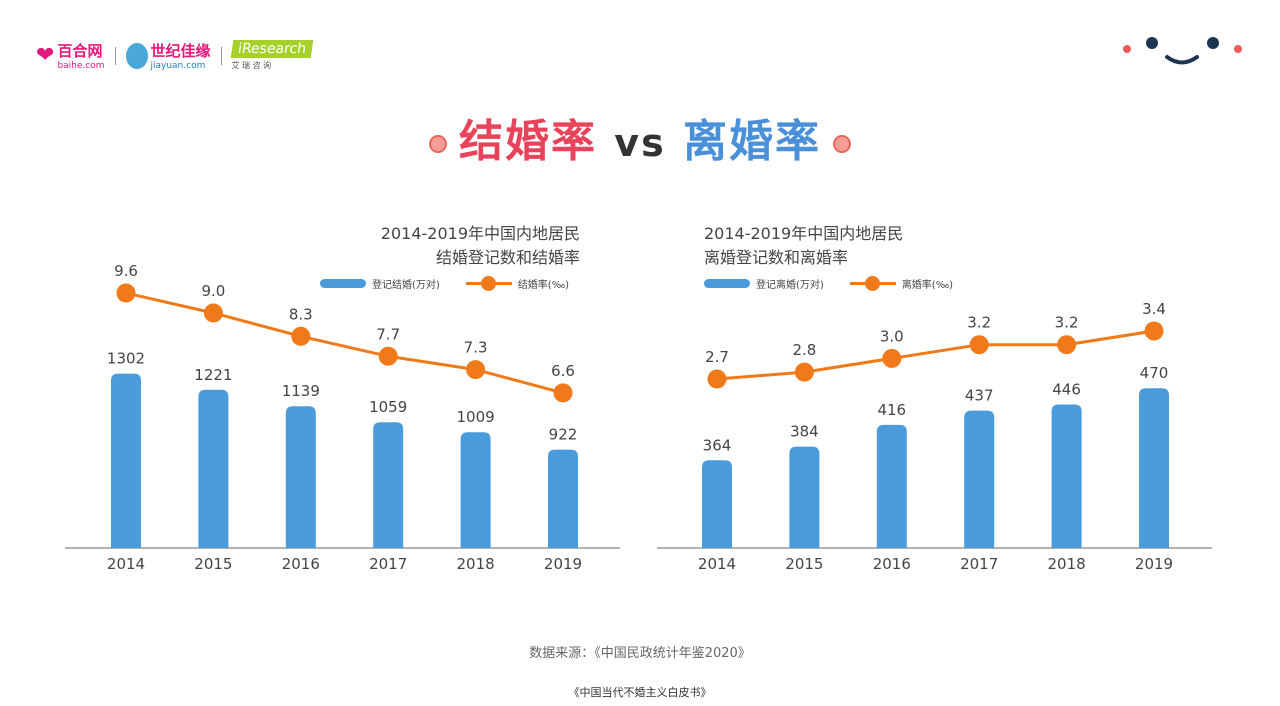  I want to click on report-name: 《中国当代不婚主义白皮书》, so click(640, 692).